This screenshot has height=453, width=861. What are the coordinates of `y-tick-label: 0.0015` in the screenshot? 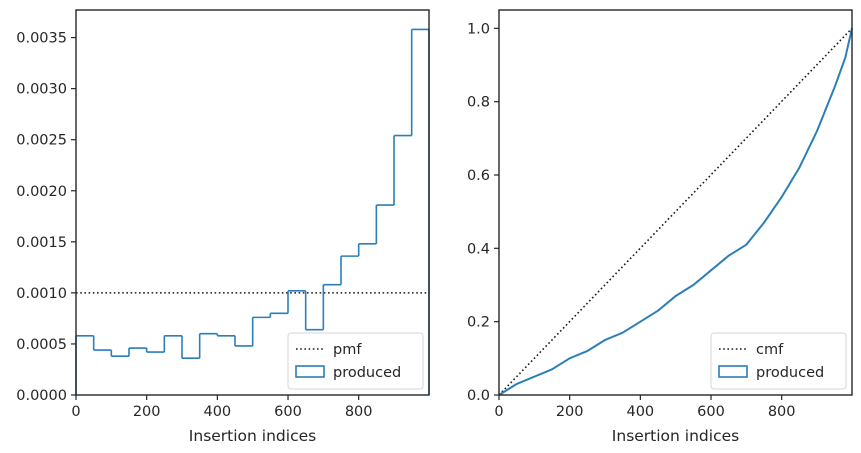 It's located at (41, 243).